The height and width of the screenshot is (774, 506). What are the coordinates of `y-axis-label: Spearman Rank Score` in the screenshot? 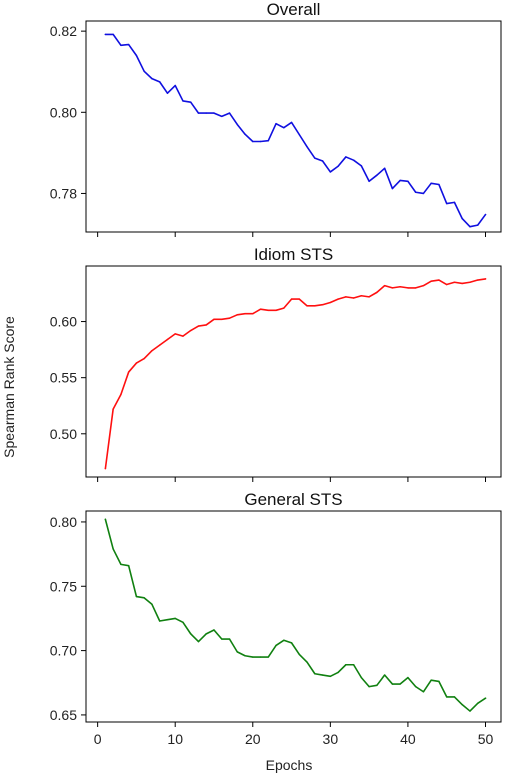 It's located at (9, 387).